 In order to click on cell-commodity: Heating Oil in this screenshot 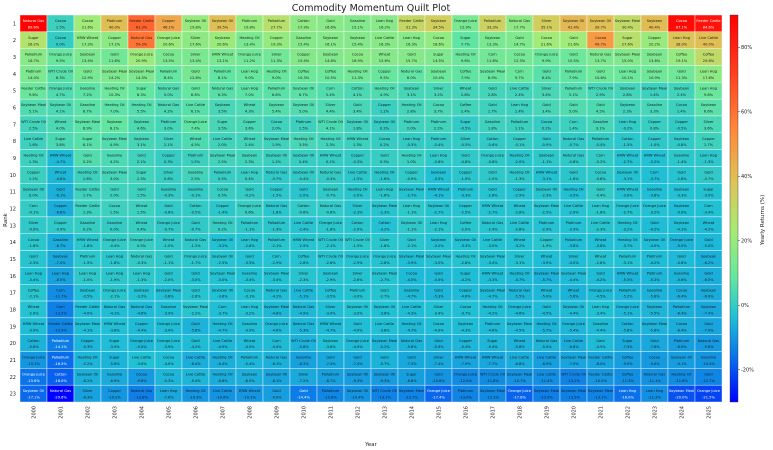, I will do `click(384, 173)`.